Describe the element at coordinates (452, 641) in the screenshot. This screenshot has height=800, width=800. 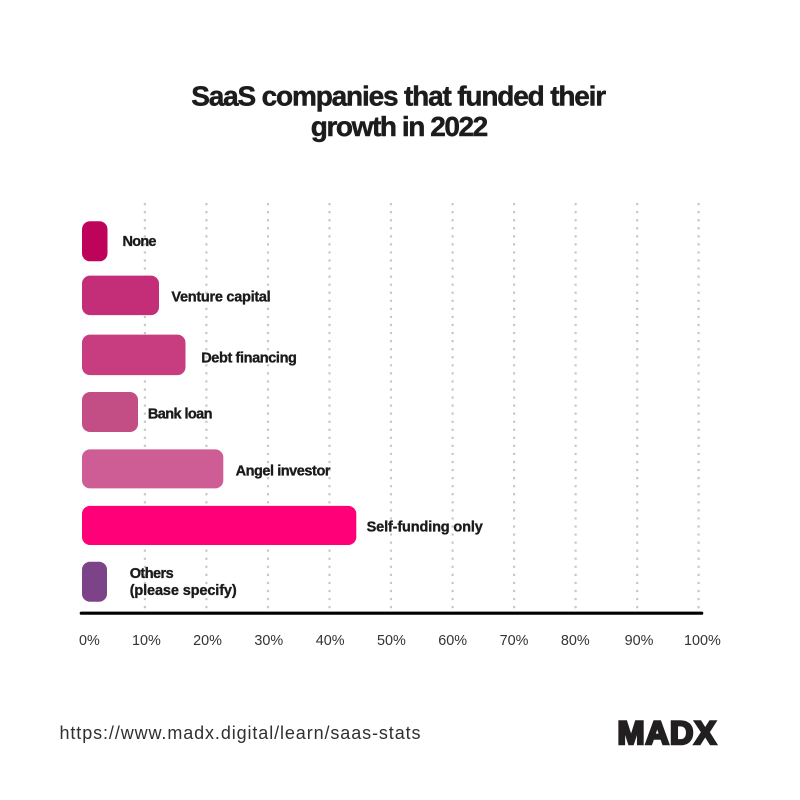
I see `svg-text: 60%` at that location.